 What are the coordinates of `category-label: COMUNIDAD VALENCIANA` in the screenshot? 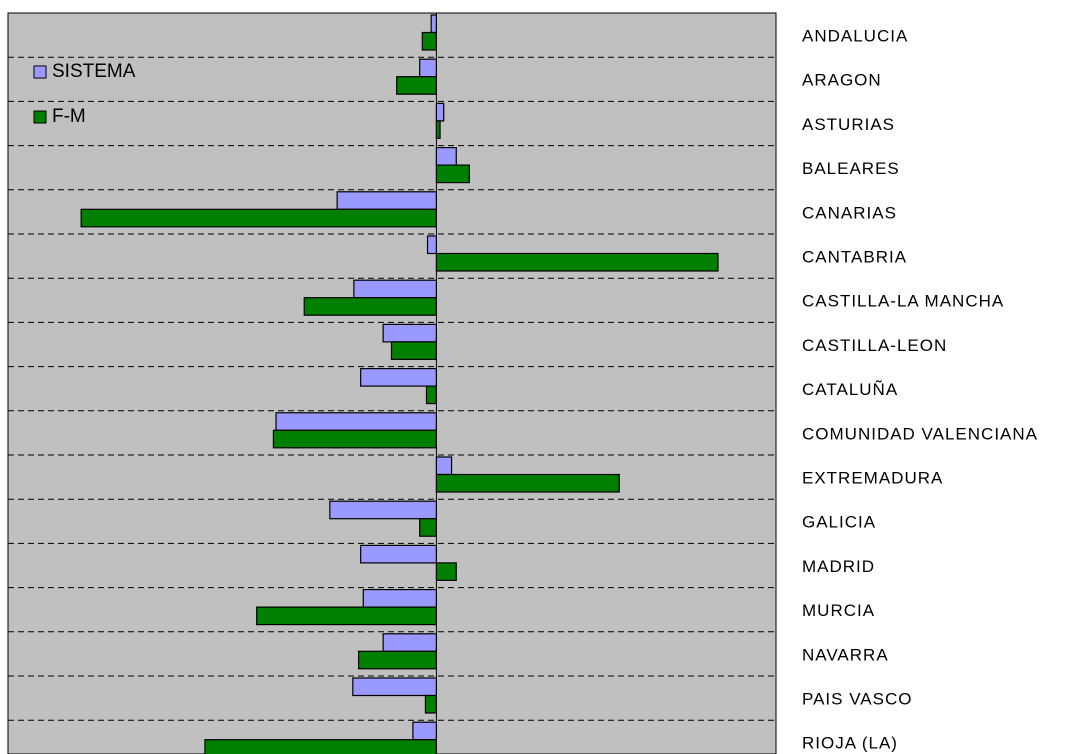 It's located at (920, 433).